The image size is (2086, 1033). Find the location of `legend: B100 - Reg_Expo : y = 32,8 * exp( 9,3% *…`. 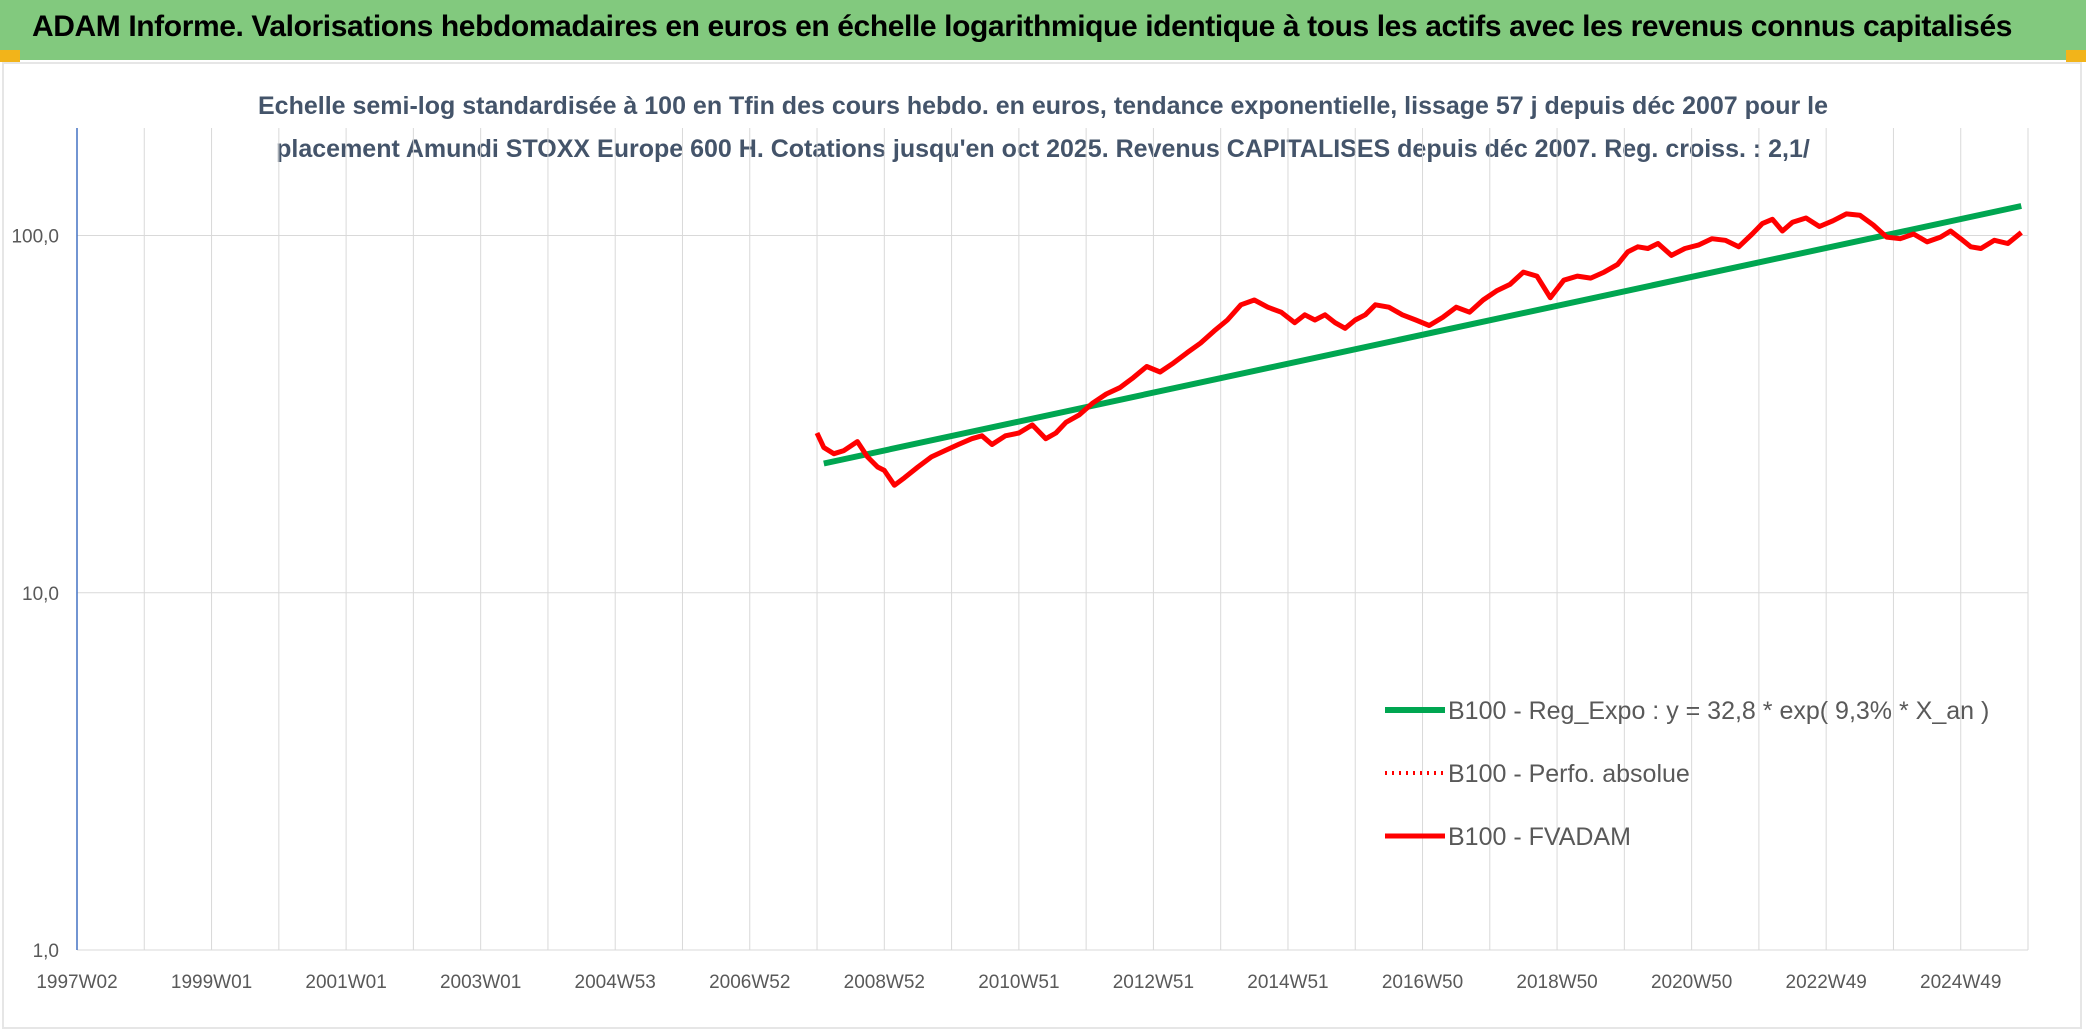

legend: B100 - Reg_Expo : y = 32,8 * exp( 9,3% *… is located at coordinates (1687, 774).